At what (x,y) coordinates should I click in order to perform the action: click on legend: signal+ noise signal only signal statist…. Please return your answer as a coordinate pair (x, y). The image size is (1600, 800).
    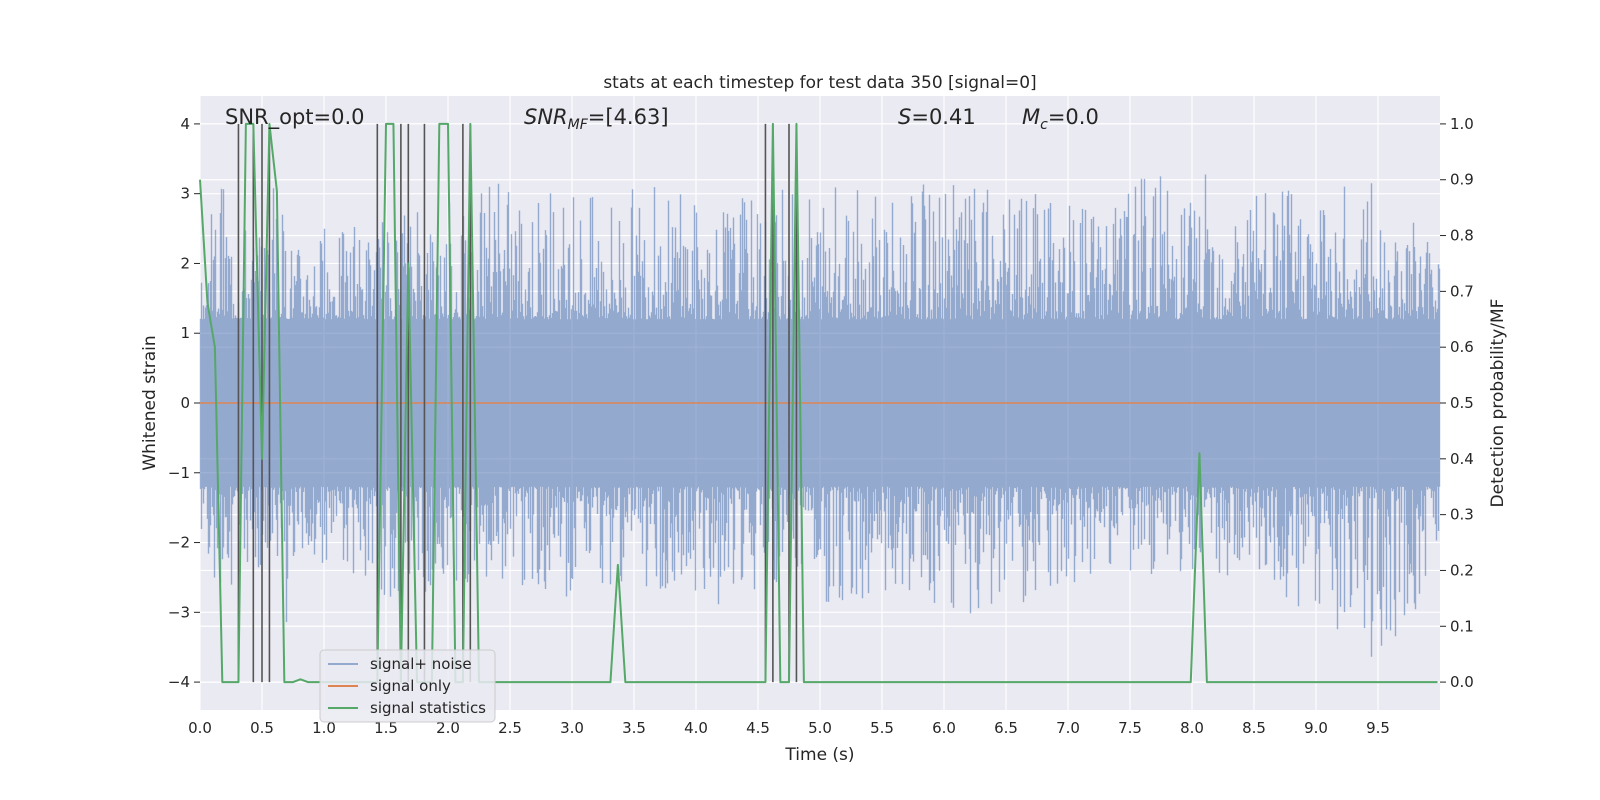
    Looking at the image, I should click on (407, 686).